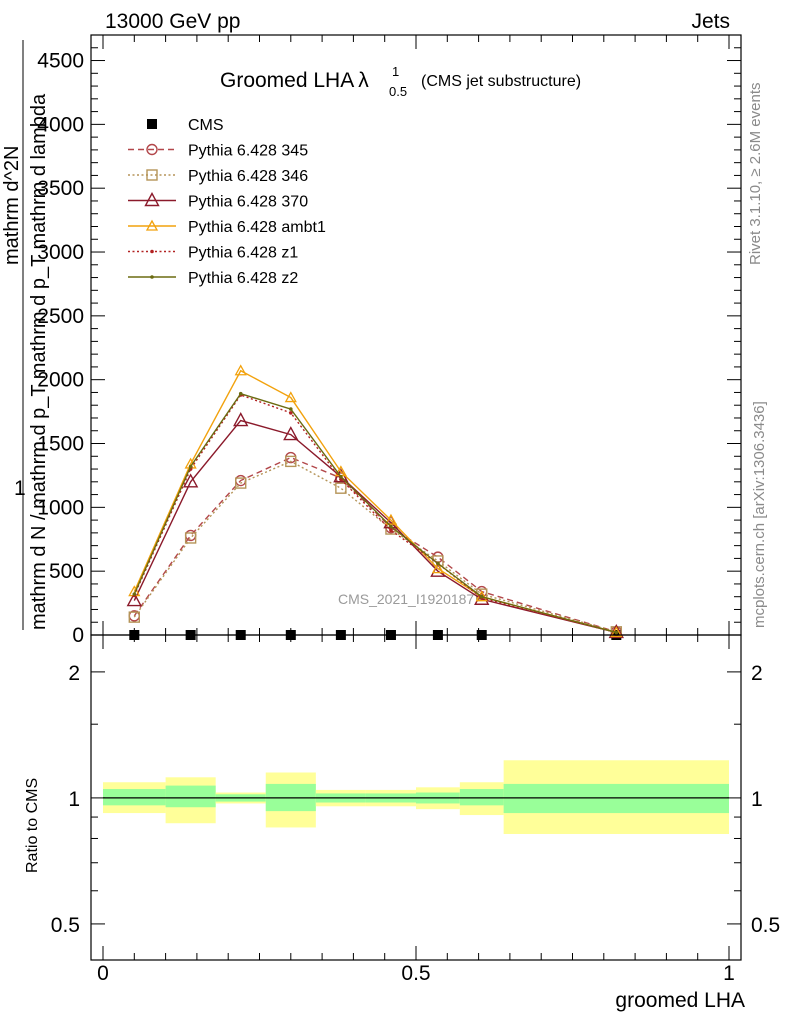  Describe the element at coordinates (66, 571) in the screenshot. I see `main-y-tick-label: 500` at that location.